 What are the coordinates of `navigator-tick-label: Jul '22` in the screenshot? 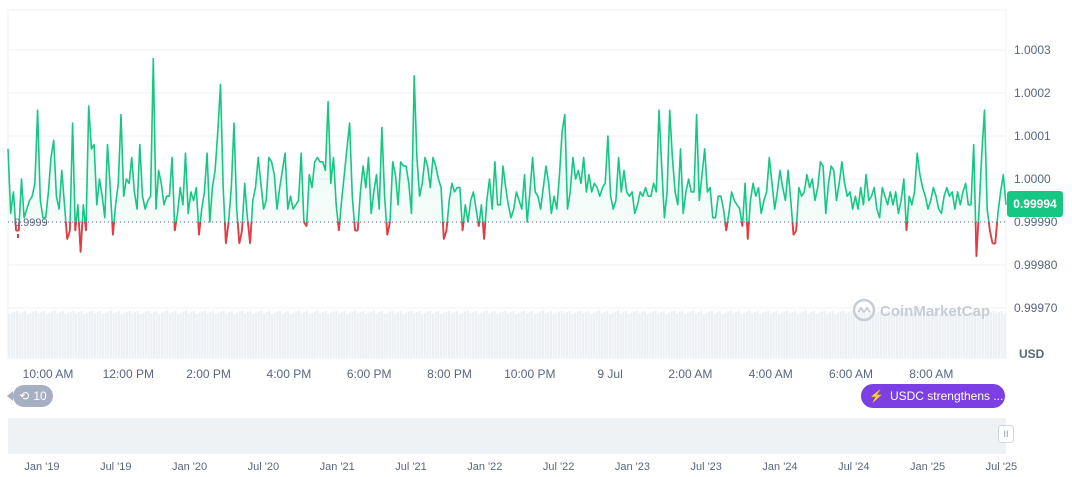 It's located at (558, 467).